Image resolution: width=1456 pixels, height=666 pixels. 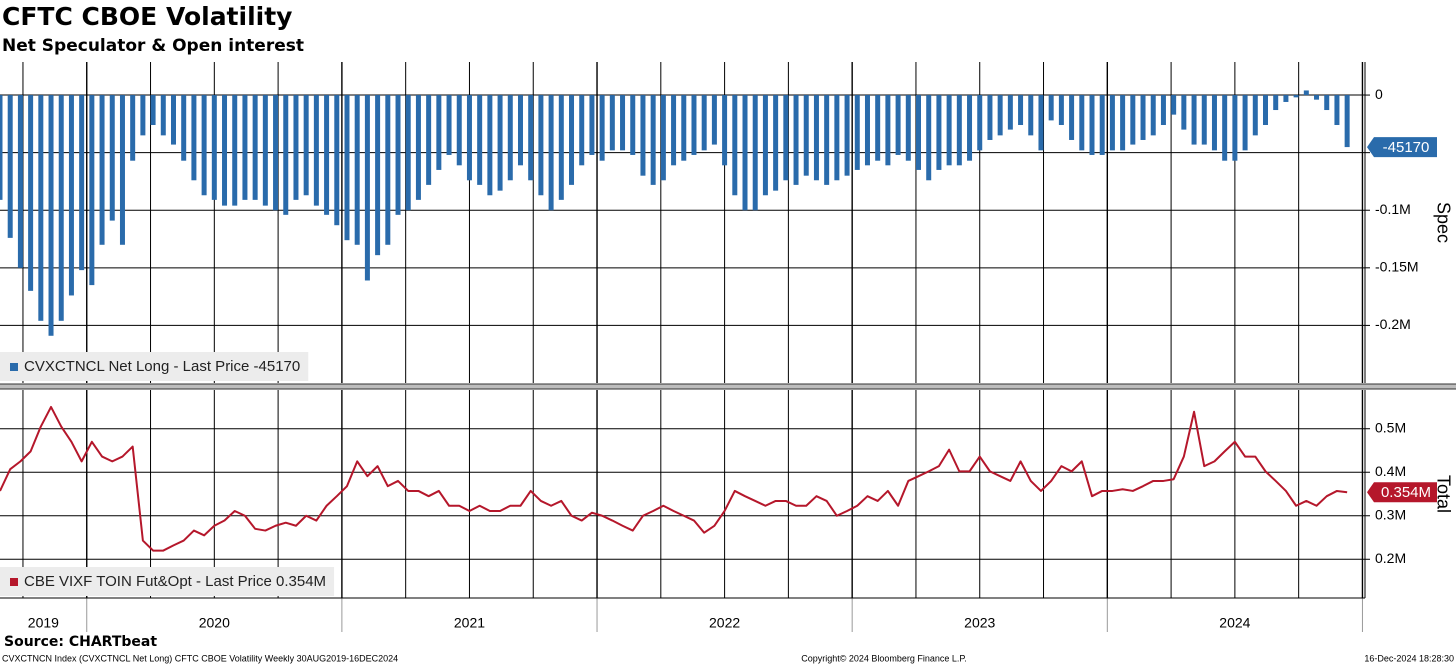 What do you see at coordinates (153, 46) in the screenshot?
I see `chart-subtitle: Net Speculator & Open interest` at bounding box center [153, 46].